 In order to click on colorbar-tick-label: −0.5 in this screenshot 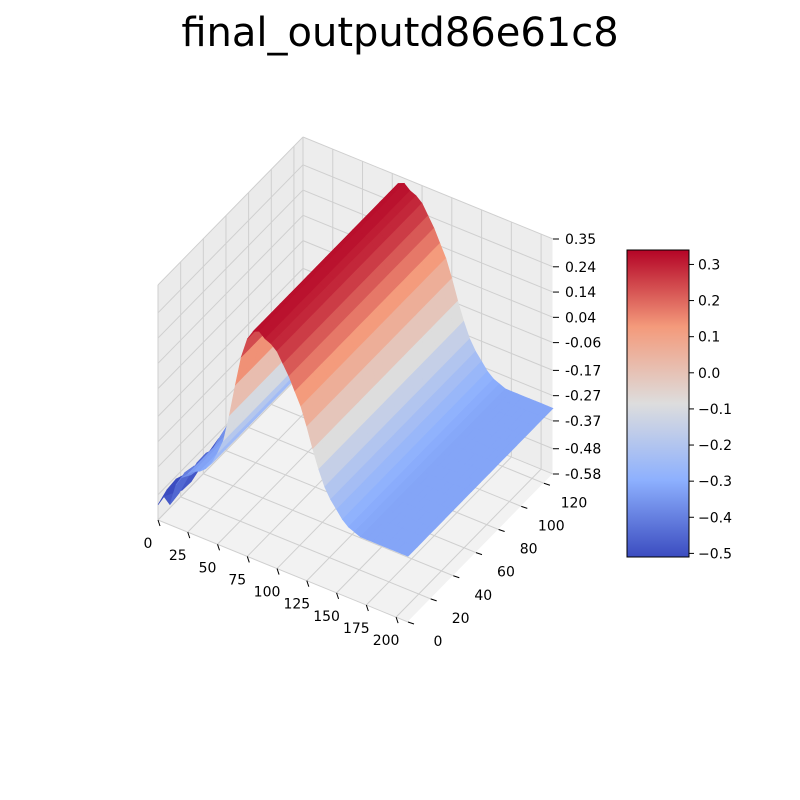, I will do `click(715, 554)`.